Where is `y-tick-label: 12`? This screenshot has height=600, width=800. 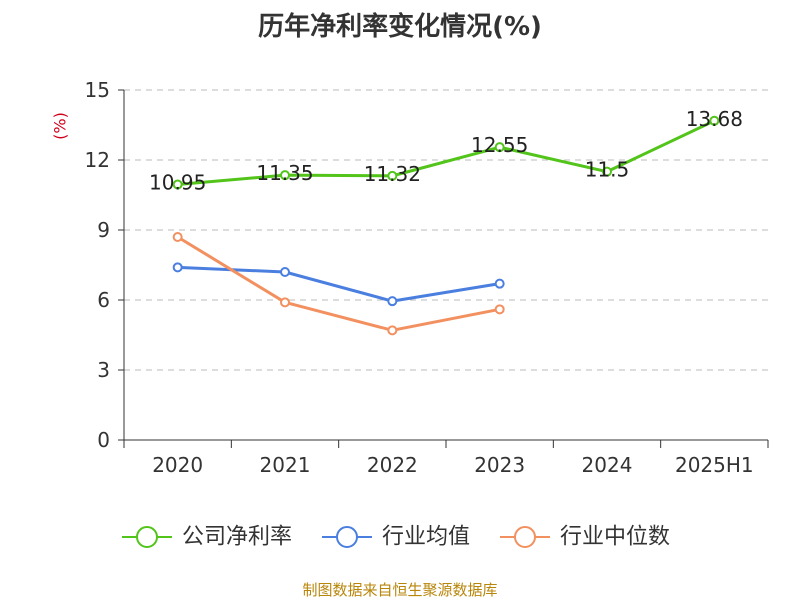
y-tick-label: 12 is located at coordinates (97, 160).